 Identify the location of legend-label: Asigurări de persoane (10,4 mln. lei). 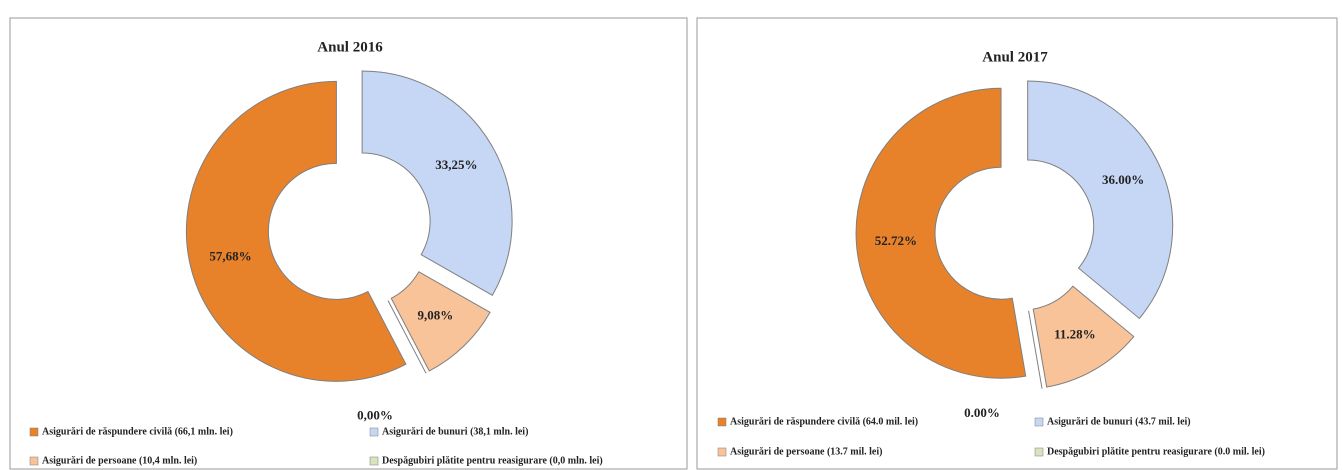
(119, 460).